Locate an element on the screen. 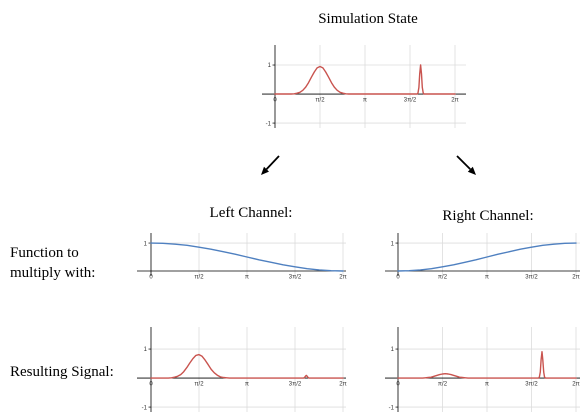 The width and height of the screenshot is (580, 412). function-row-label-line2: multiply with: is located at coordinates (52, 273).